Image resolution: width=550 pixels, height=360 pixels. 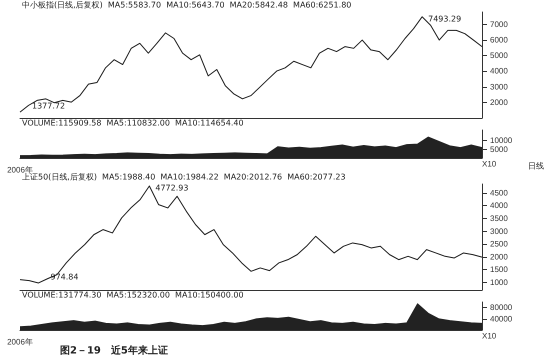 What do you see at coordinates (114, 350) in the screenshot?
I see `caption: 图2－19 近5年来上证` at bounding box center [114, 350].